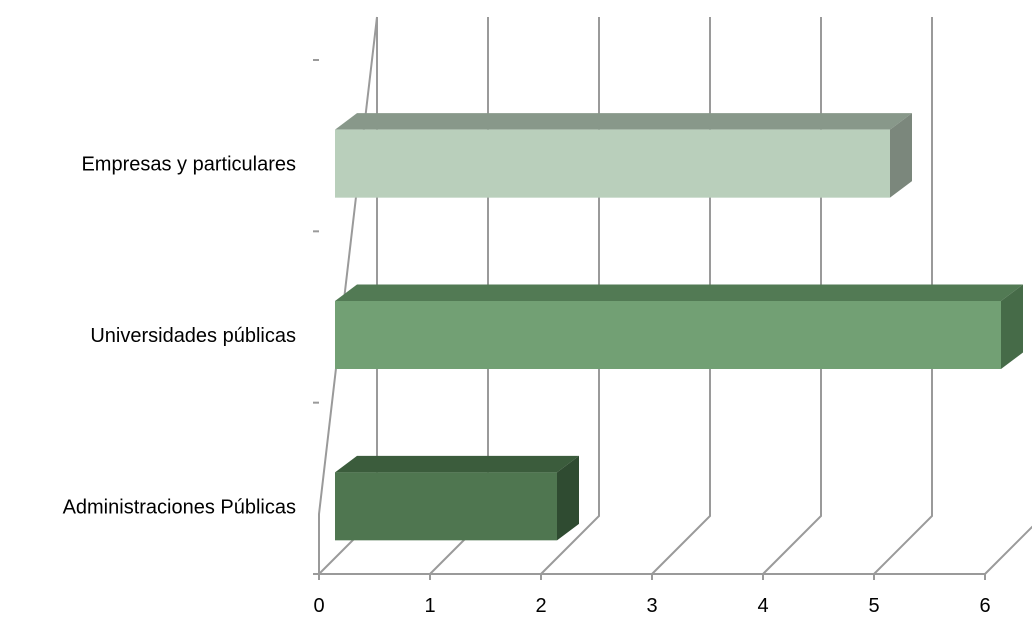  What do you see at coordinates (651, 606) in the screenshot?
I see `x-tick-label: 3` at bounding box center [651, 606].